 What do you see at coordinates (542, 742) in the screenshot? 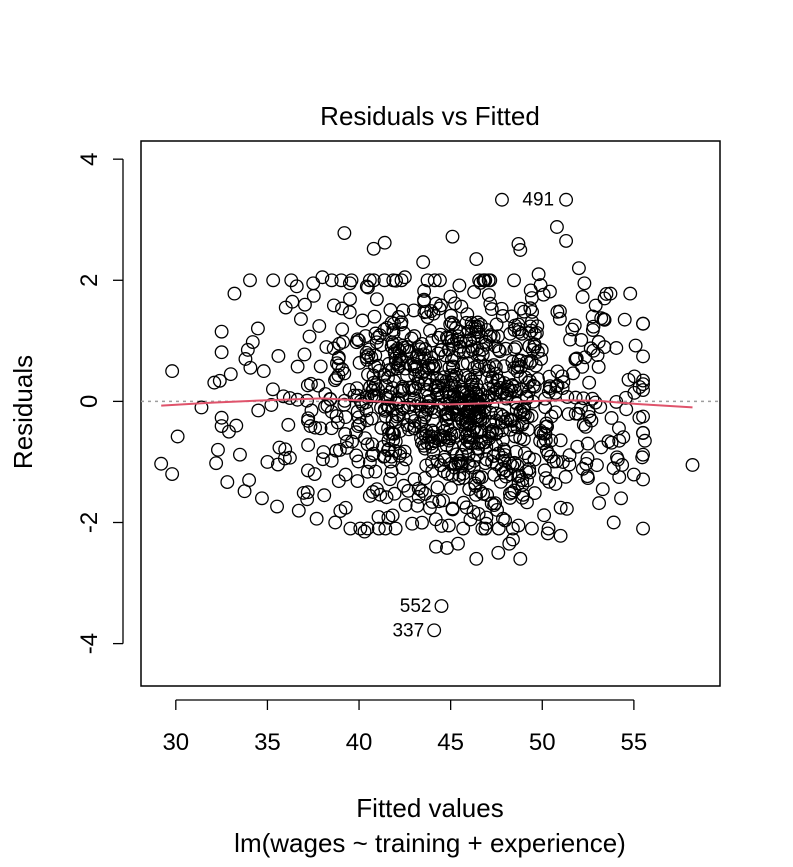
I see `x-tick-label: 50` at bounding box center [542, 742].